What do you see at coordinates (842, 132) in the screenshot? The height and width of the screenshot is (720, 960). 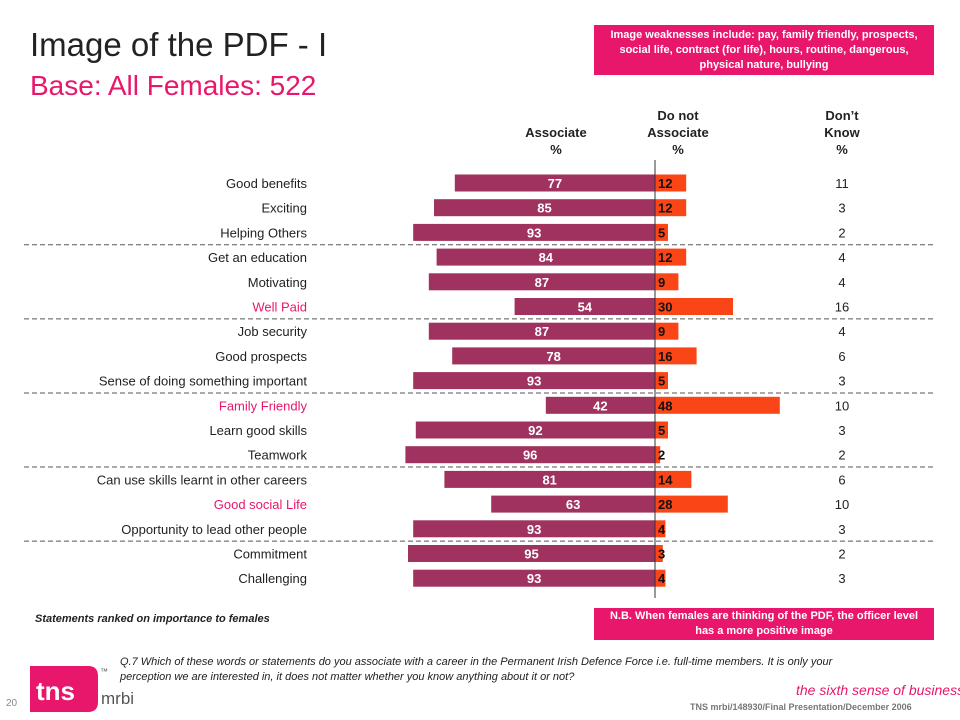 I see `dont-know-column-header: Don’t Know %` at bounding box center [842, 132].